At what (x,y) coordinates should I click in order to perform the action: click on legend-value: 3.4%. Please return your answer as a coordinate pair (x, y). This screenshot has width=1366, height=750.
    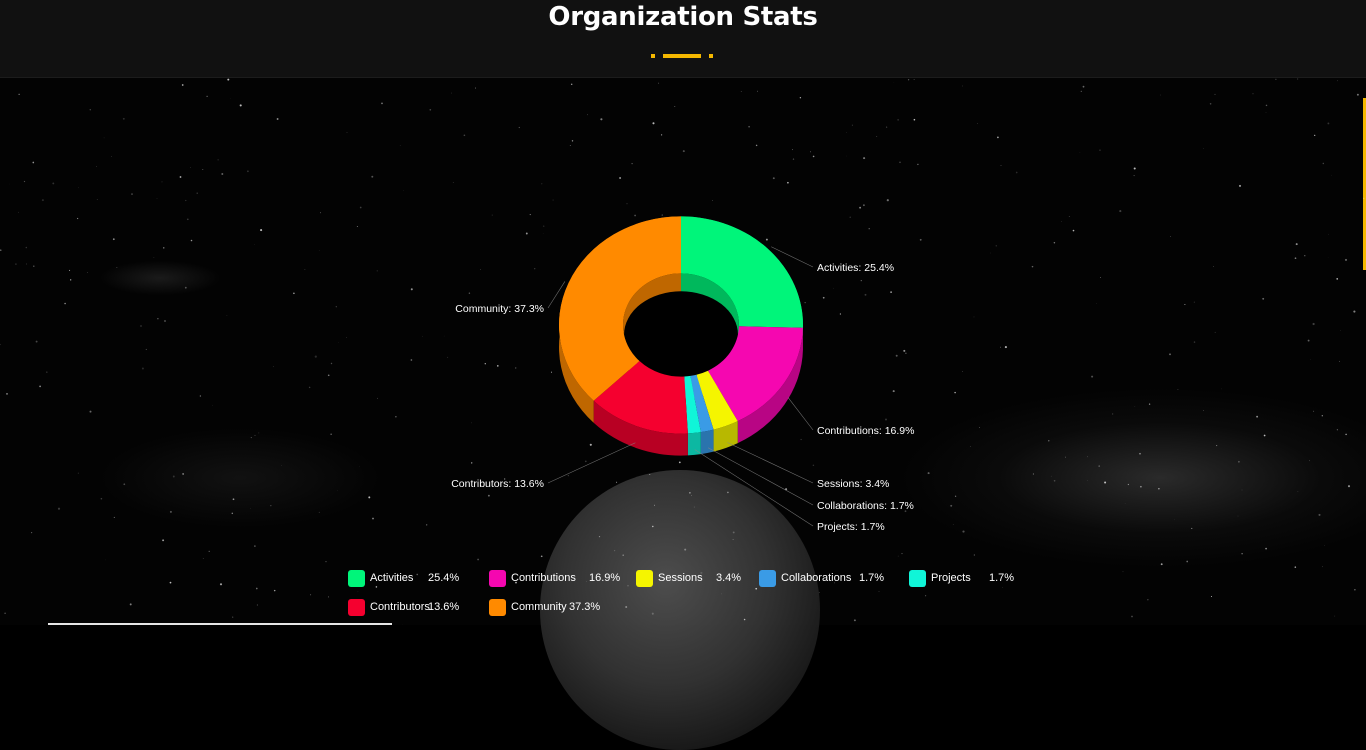
    Looking at the image, I should click on (728, 578).